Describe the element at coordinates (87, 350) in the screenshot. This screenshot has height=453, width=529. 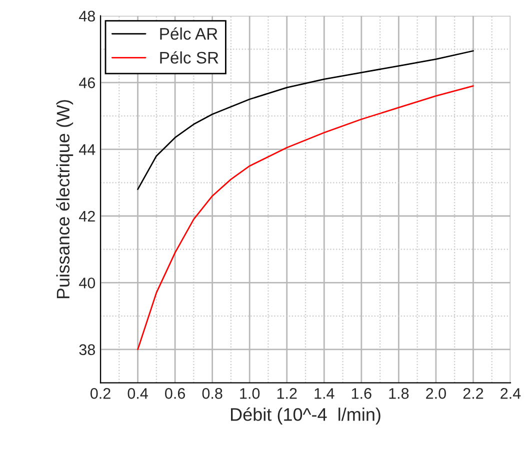
I see `y-tick-label: 38` at that location.